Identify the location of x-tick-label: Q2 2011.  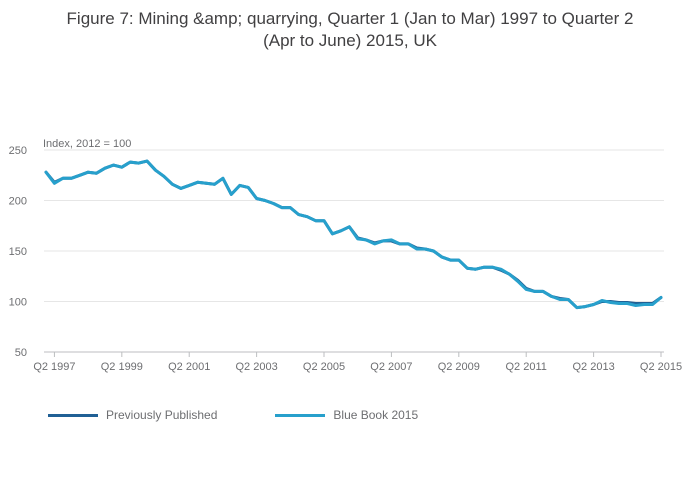
(526, 367).